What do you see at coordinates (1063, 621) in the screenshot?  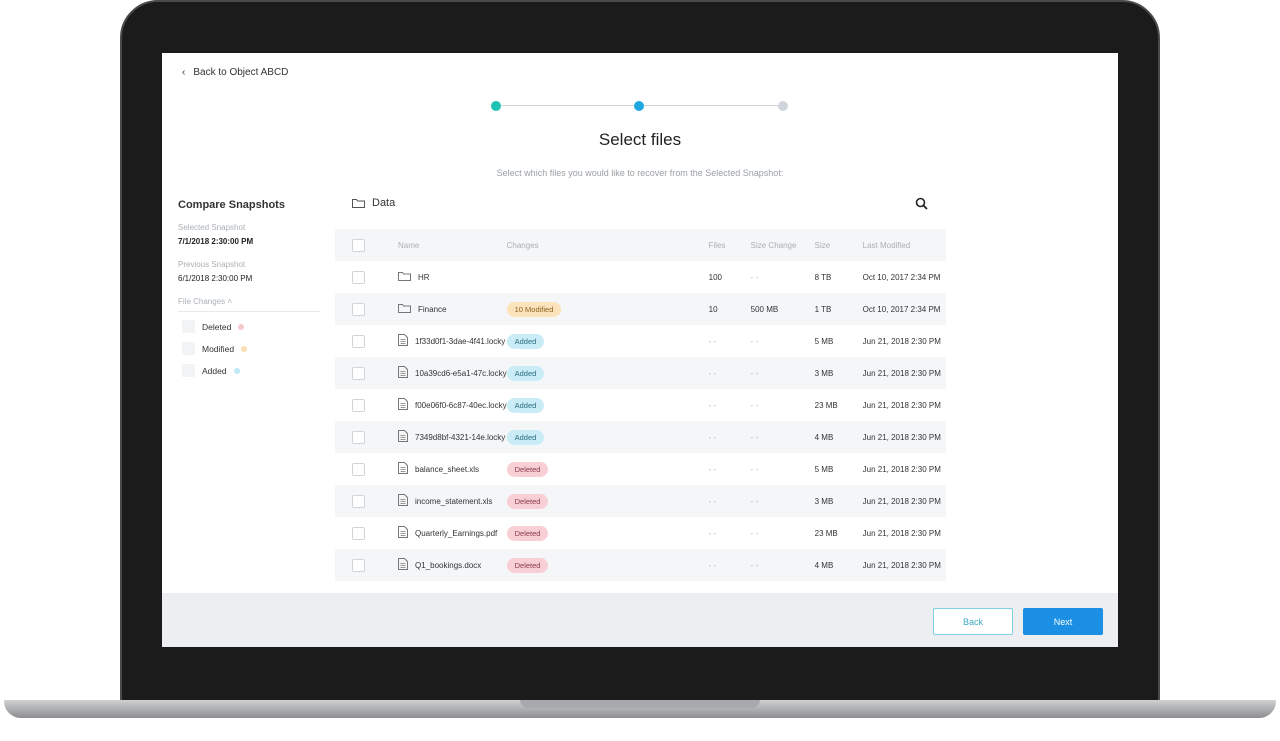 I see `next-button: Next` at bounding box center [1063, 621].